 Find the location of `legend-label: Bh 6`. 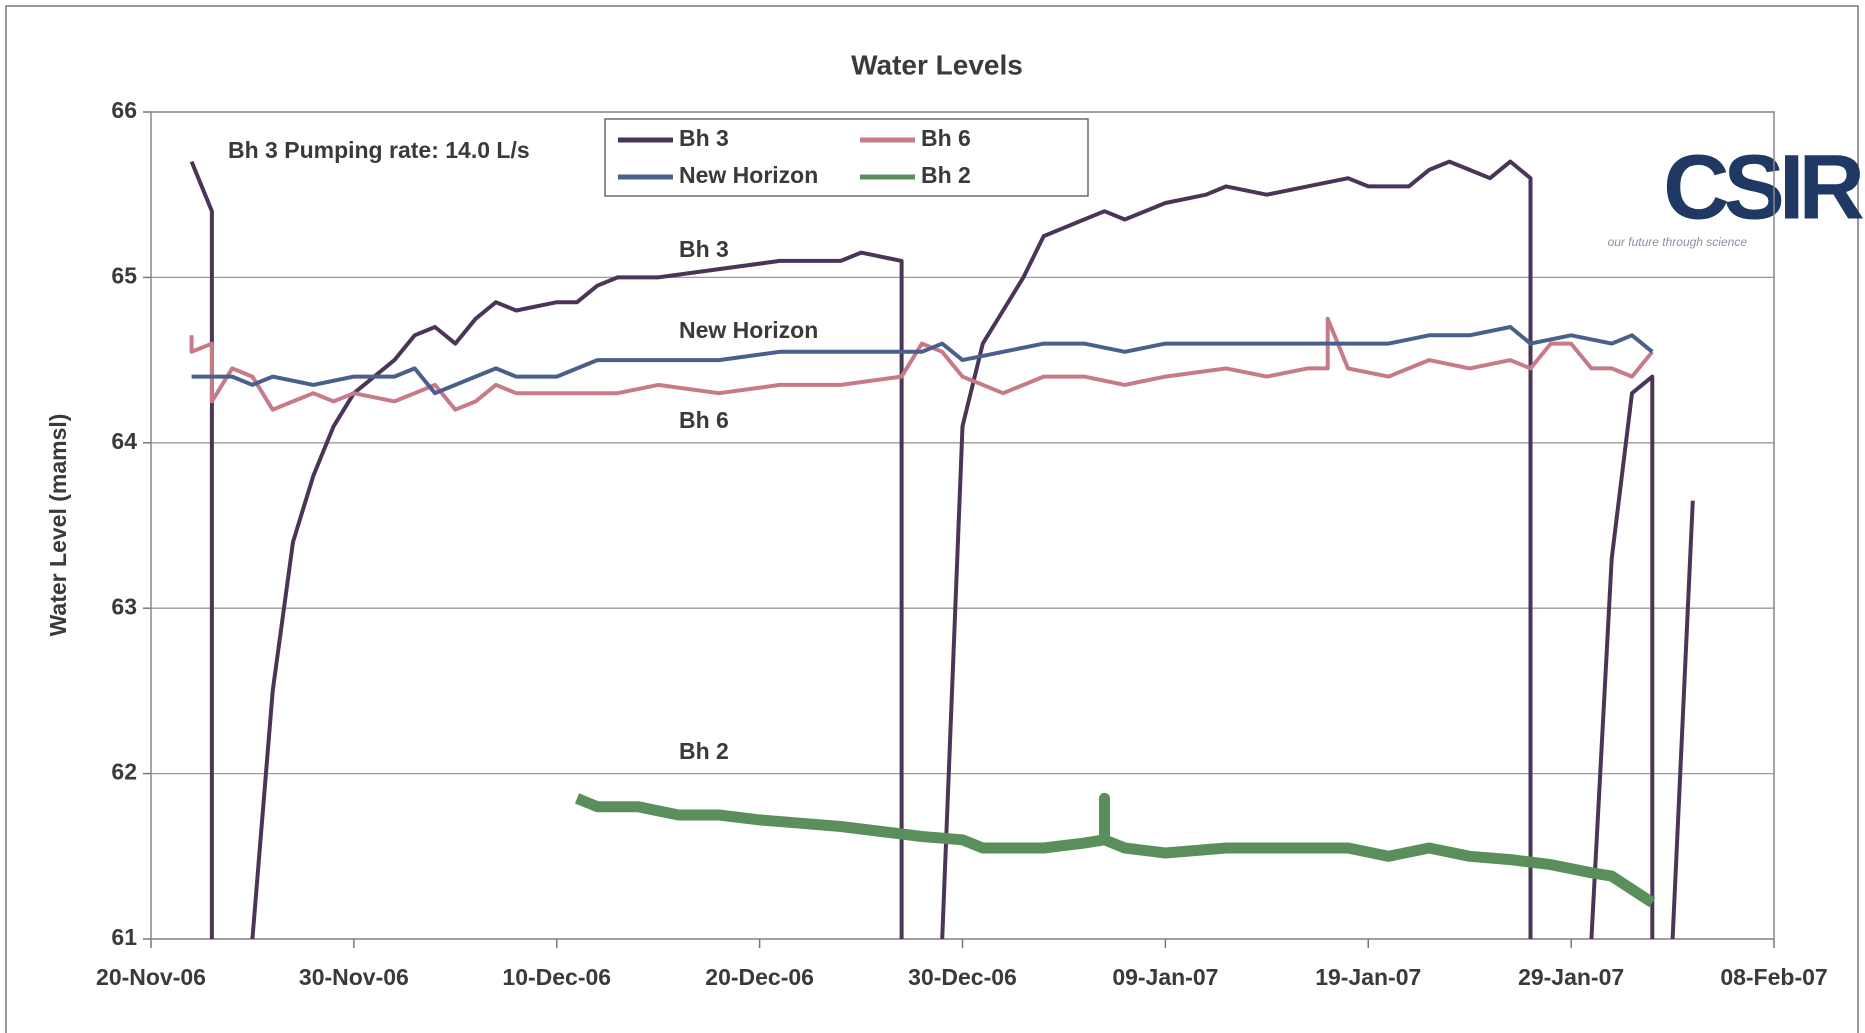

legend-label: Bh 6 is located at coordinates (946, 138).